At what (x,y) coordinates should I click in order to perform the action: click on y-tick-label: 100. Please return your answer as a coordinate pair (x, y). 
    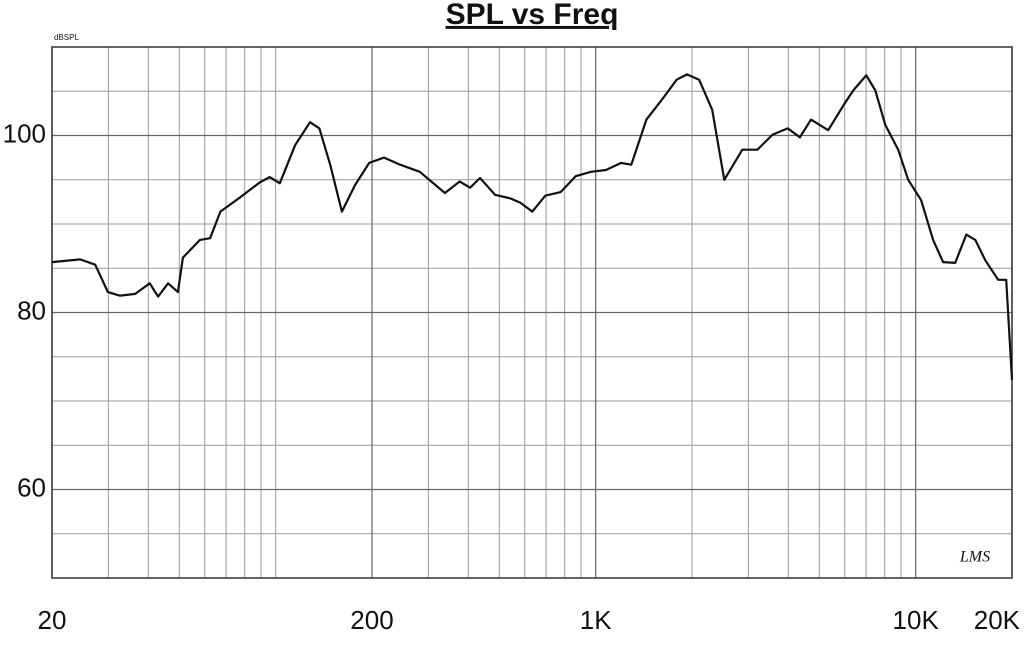
    Looking at the image, I should click on (24, 133).